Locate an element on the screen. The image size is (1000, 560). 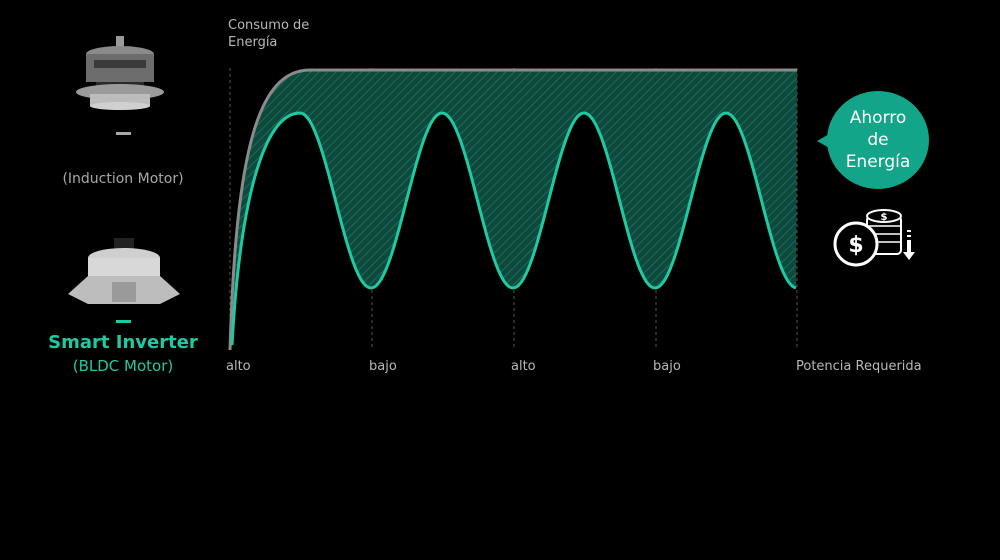
x-axis-label: Potencia Requerida is located at coordinates (859, 366).